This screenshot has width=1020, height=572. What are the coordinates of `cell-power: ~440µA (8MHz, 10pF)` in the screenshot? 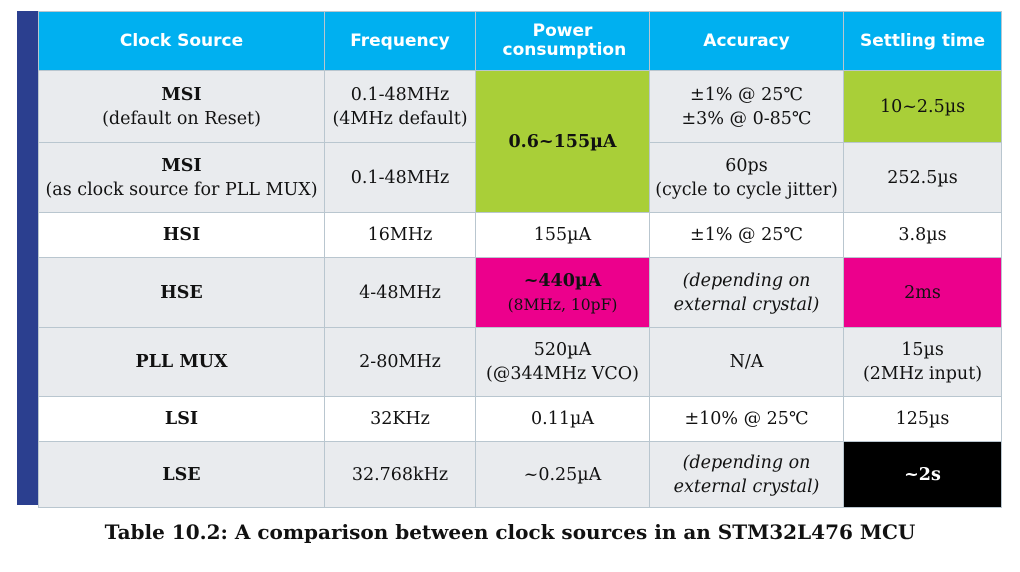 It's located at (562, 292).